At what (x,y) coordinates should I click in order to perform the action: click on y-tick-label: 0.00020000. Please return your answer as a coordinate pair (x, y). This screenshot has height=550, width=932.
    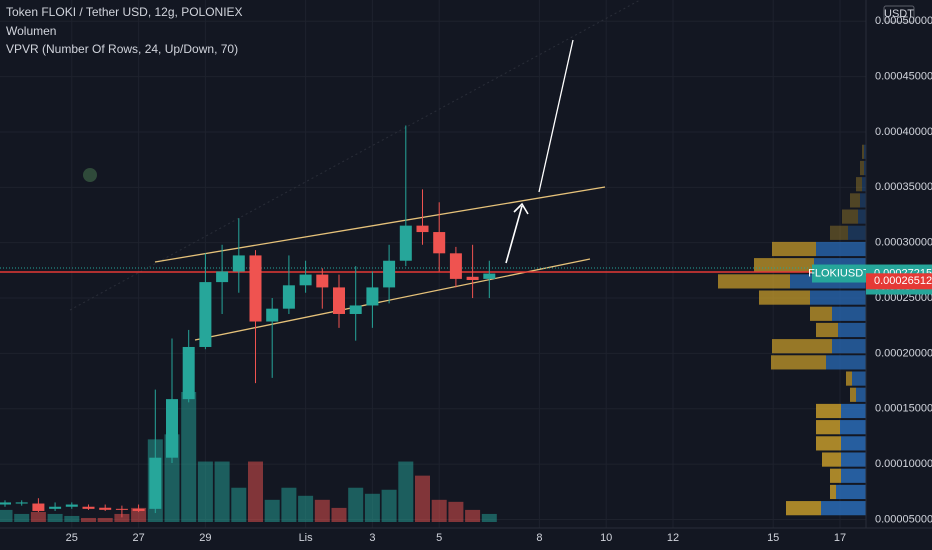
    Looking at the image, I should click on (903, 353).